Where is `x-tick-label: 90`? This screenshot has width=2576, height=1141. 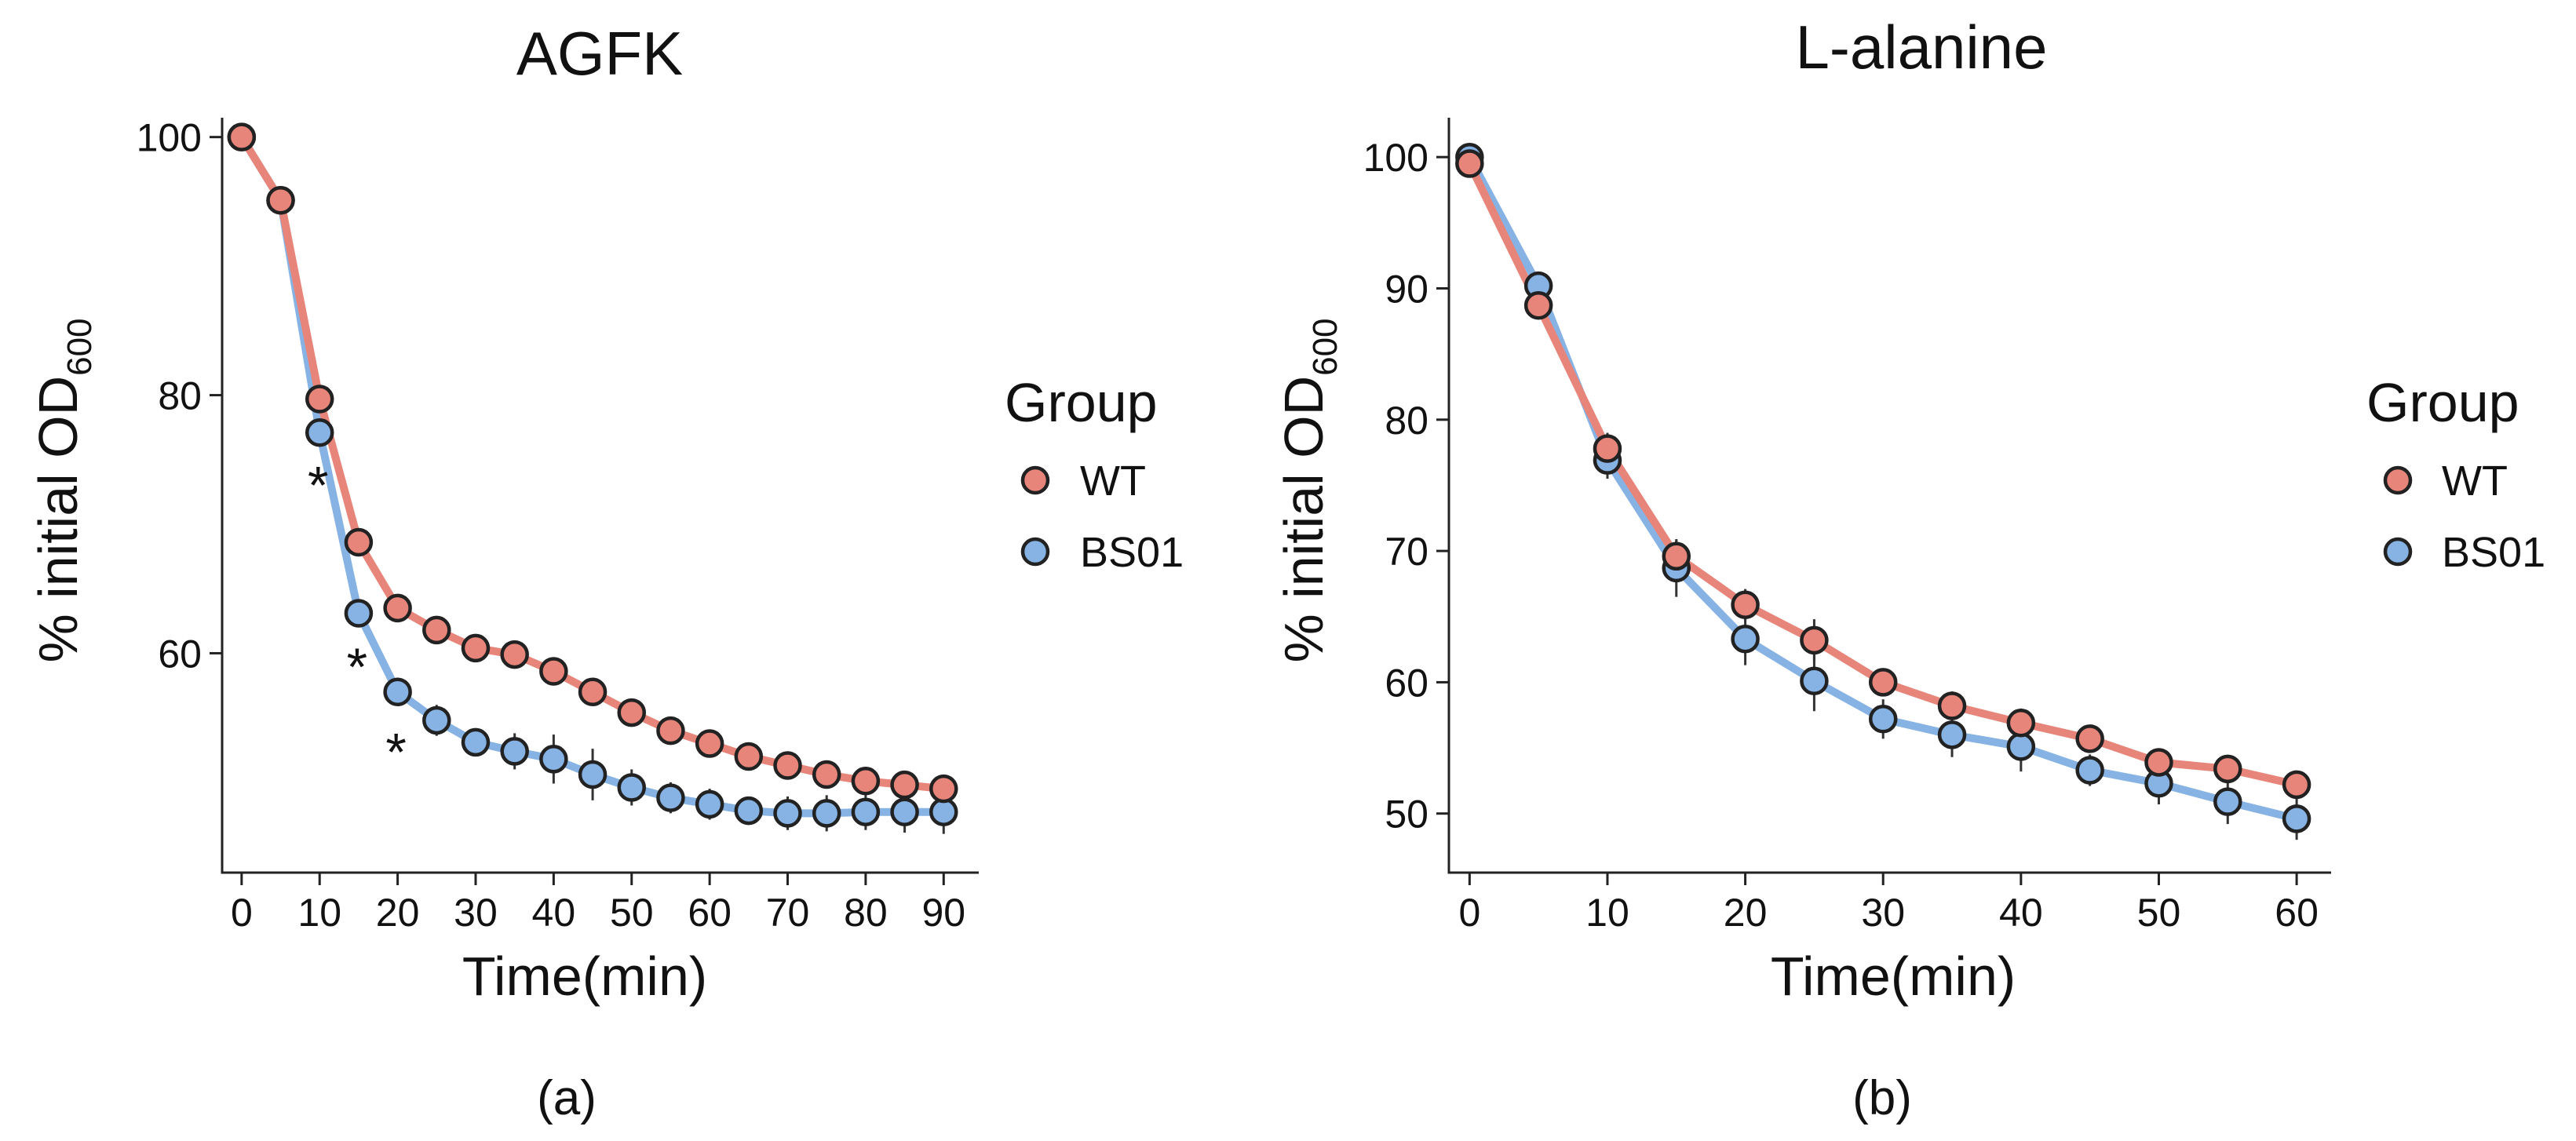 x-tick-label: 90 is located at coordinates (943, 913).